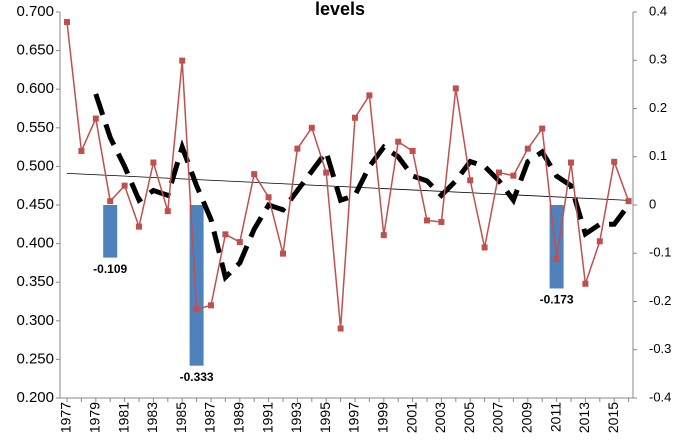 The height and width of the screenshot is (448, 677). What do you see at coordinates (35, 88) in the screenshot?
I see `y-tick-label: 0.600` at bounding box center [35, 88].